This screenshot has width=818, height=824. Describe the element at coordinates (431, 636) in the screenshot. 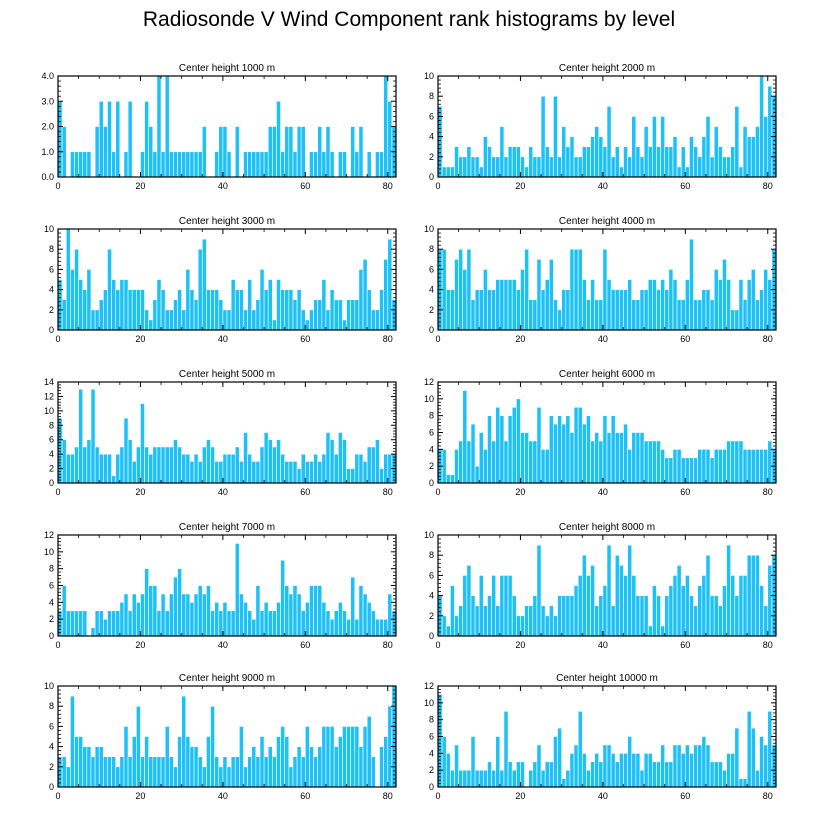

I see `y-tick-label: 0` at that location.